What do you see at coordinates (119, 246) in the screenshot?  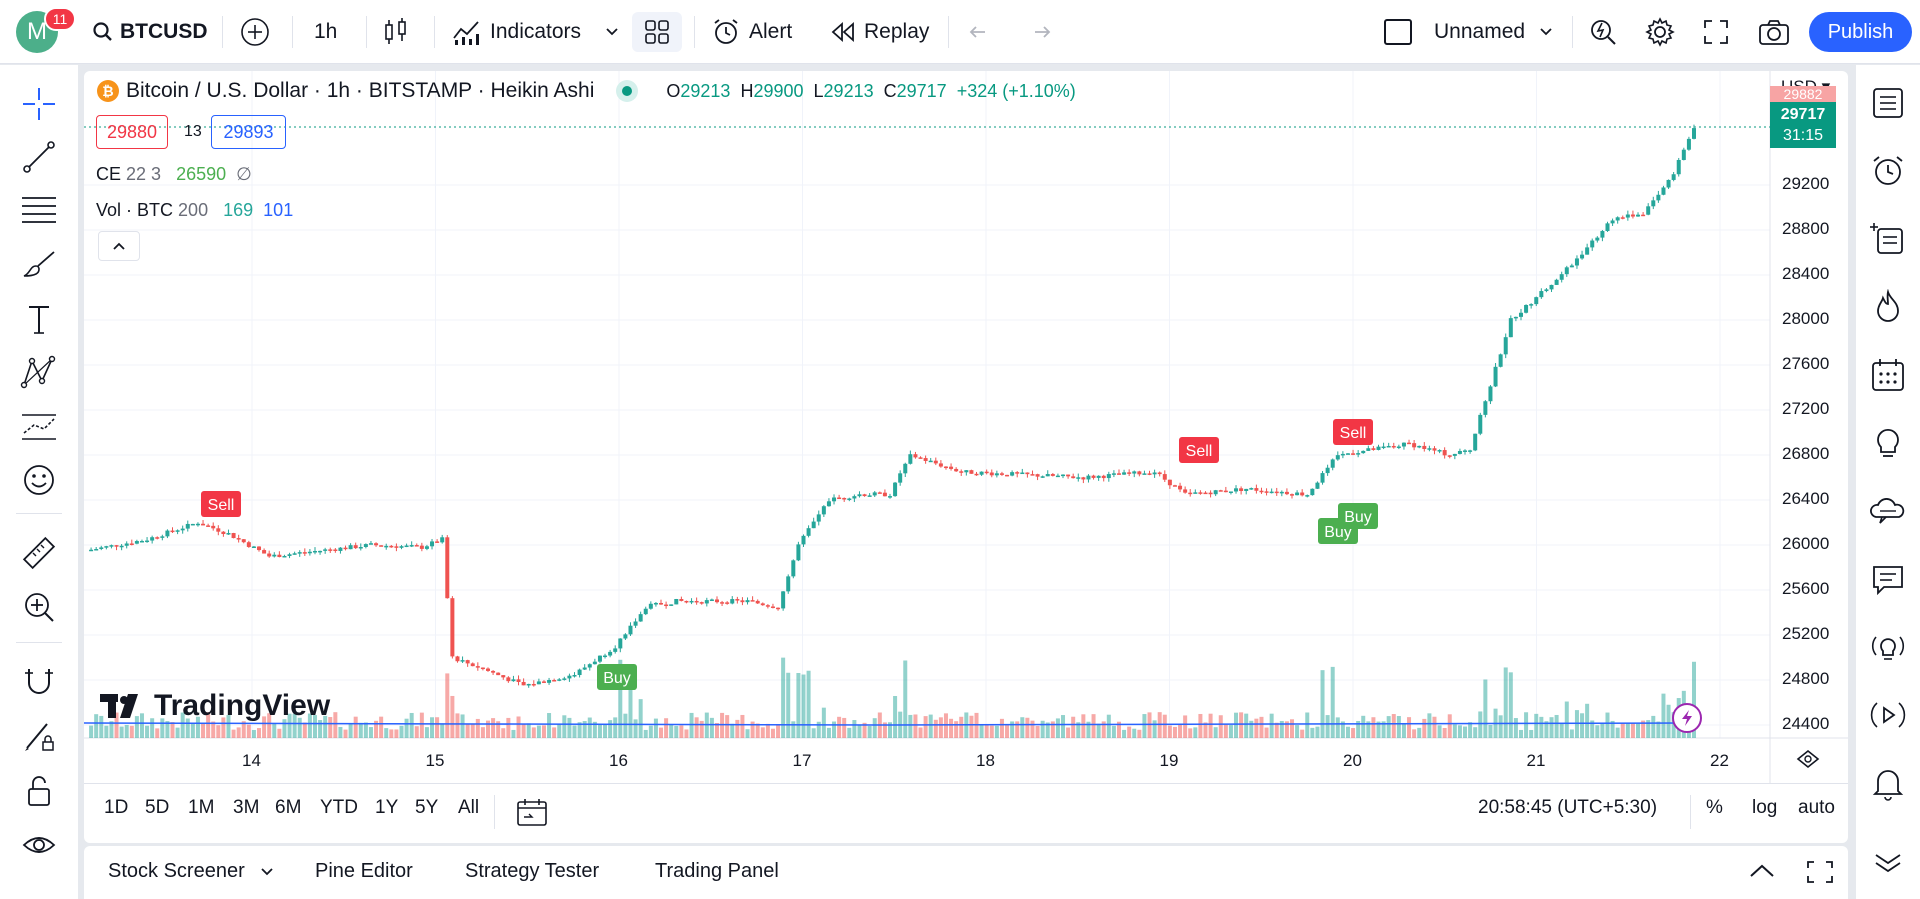 I see `collapse-legend-button` at bounding box center [119, 246].